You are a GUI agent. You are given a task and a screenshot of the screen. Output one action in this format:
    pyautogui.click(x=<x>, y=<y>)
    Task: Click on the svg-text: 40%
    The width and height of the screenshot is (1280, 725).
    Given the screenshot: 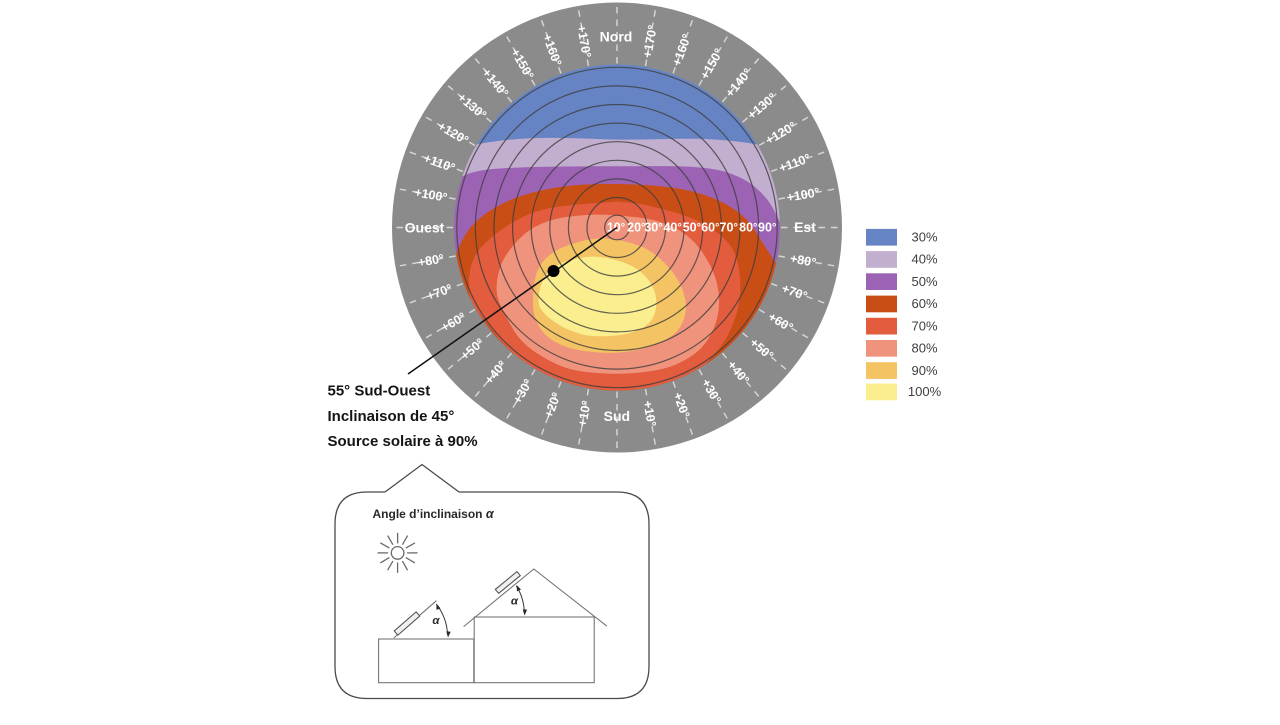 What is the action you would take?
    pyautogui.click(x=924, y=259)
    